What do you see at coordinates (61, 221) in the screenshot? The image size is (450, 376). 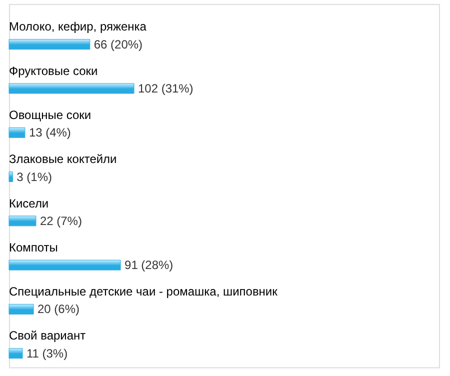 I see `data-label: 22 (7%)` at bounding box center [61, 221].